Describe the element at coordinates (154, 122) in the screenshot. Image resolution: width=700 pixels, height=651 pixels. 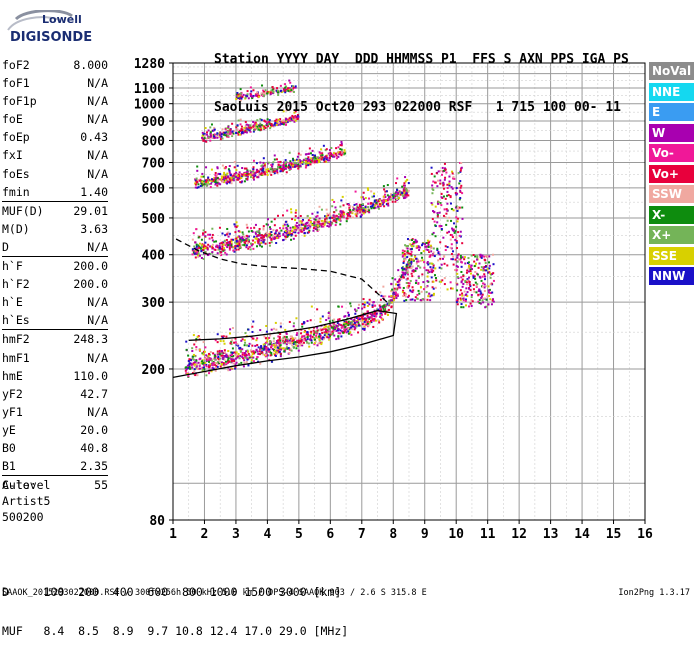
I see `y-tick-label: 900` at that location.